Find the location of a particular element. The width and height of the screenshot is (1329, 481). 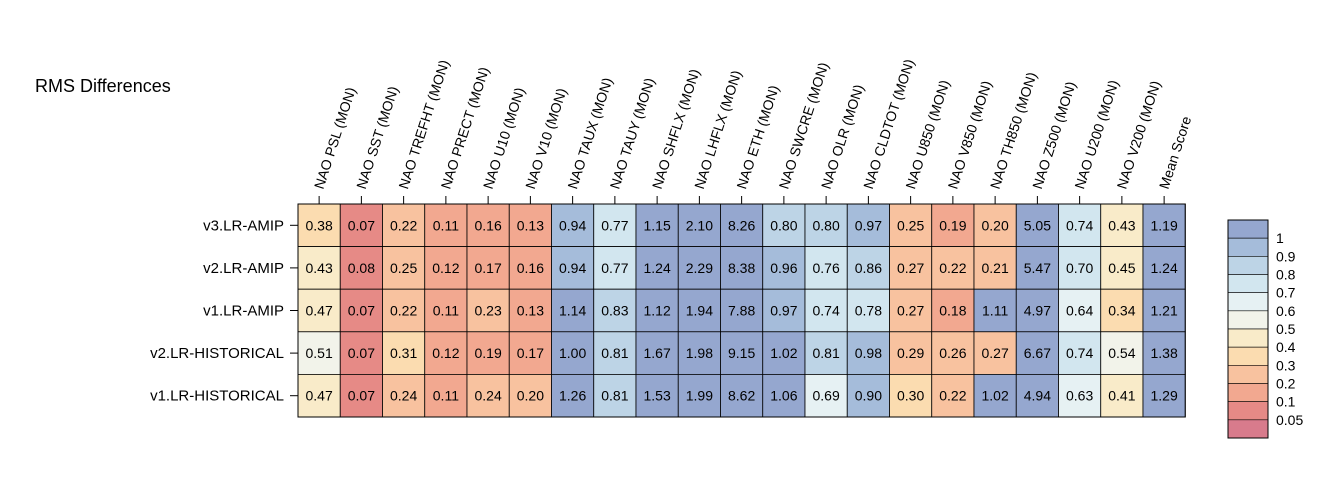

cell-value-label: 8.38 is located at coordinates (741, 268).